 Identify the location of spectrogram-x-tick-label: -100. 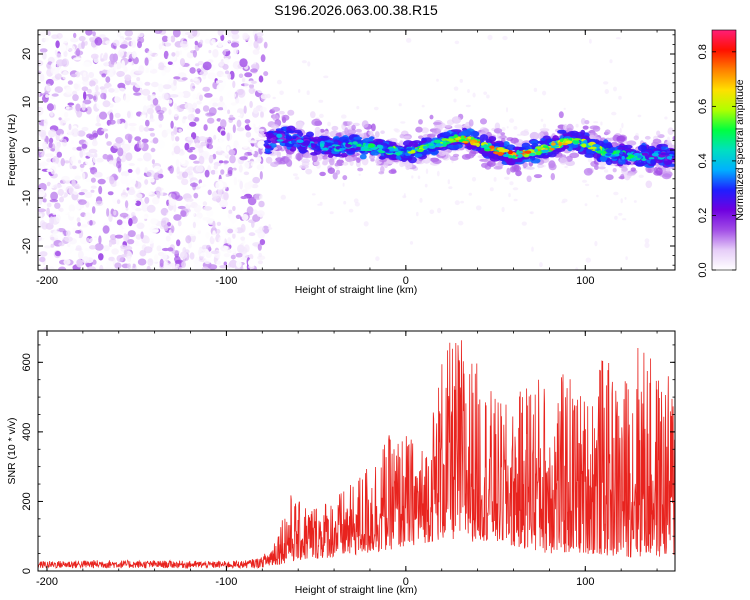
(226, 281).